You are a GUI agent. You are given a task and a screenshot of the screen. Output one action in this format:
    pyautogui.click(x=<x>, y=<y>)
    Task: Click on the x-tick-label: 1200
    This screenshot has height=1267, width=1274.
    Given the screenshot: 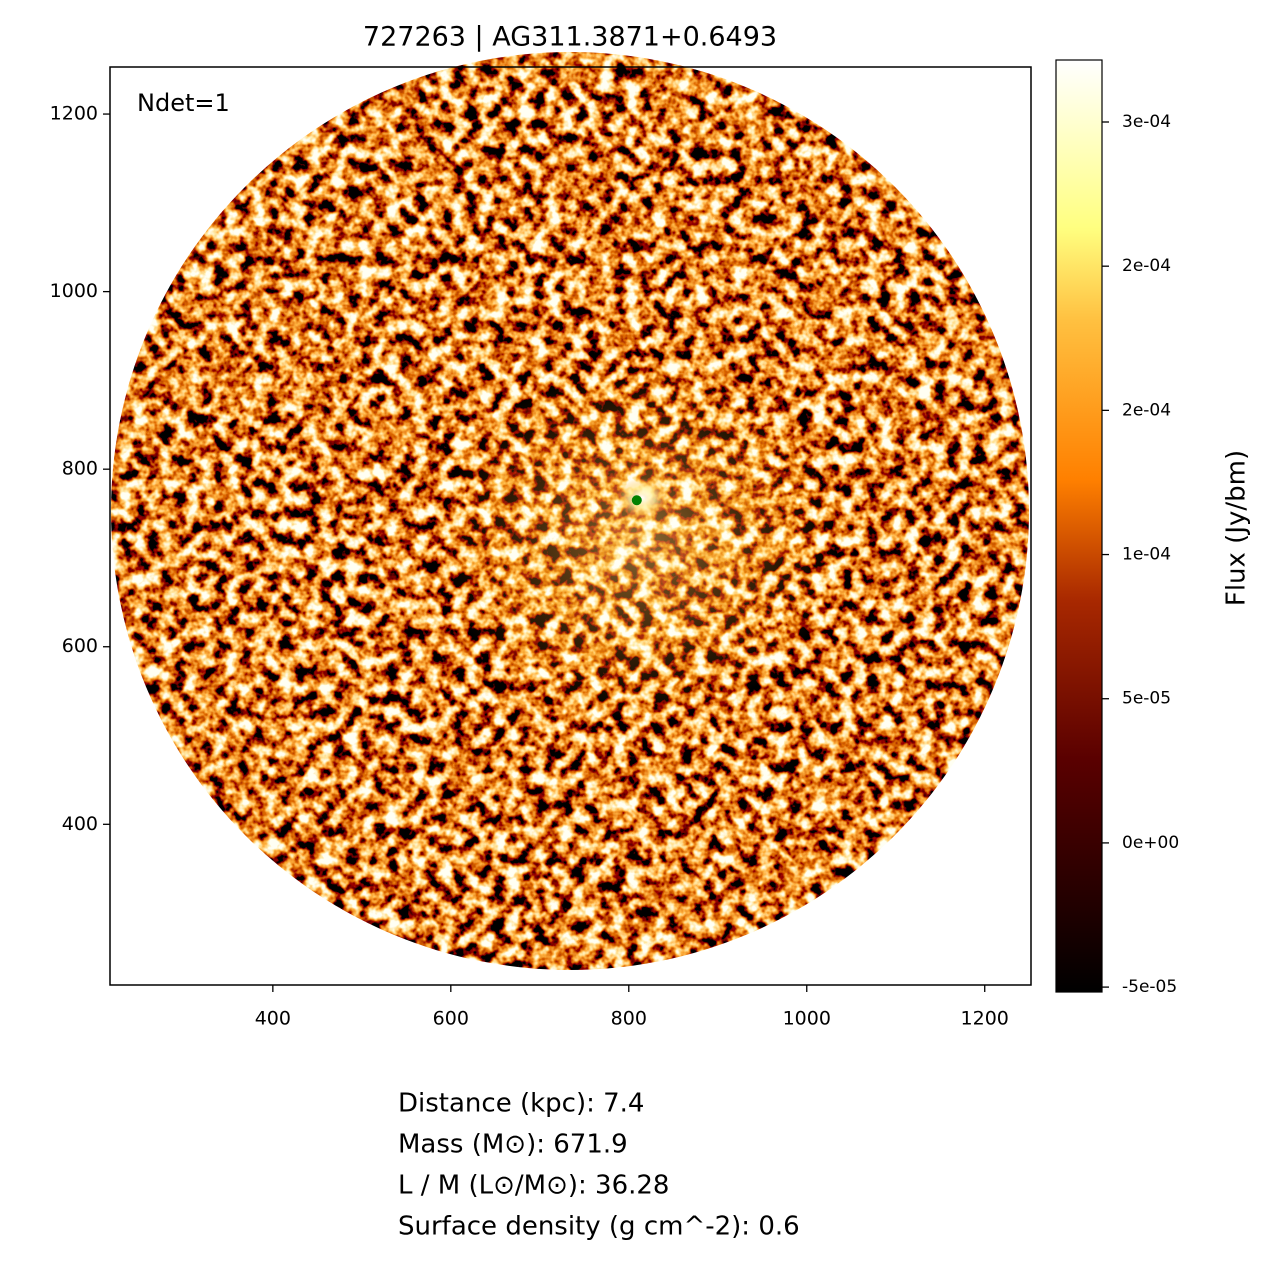 What is the action you would take?
    pyautogui.click(x=985, y=1019)
    